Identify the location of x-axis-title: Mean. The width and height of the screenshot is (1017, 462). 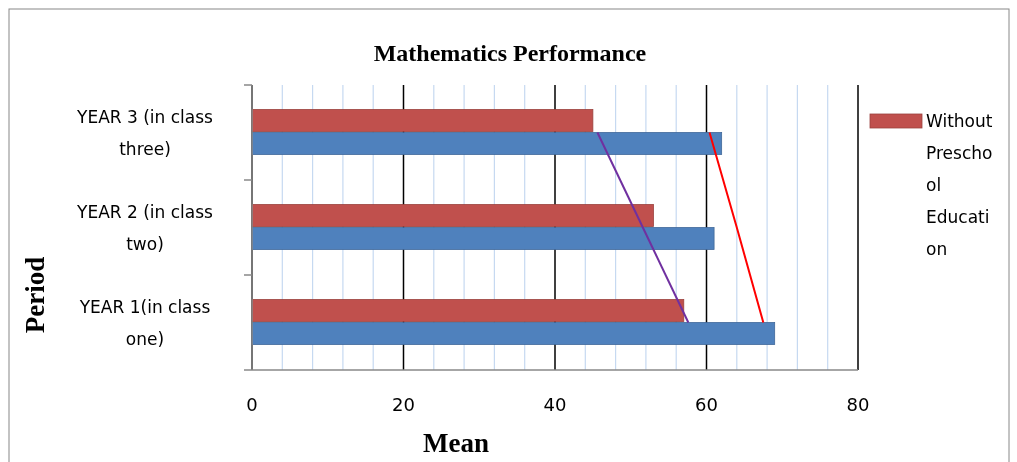
(456, 443).